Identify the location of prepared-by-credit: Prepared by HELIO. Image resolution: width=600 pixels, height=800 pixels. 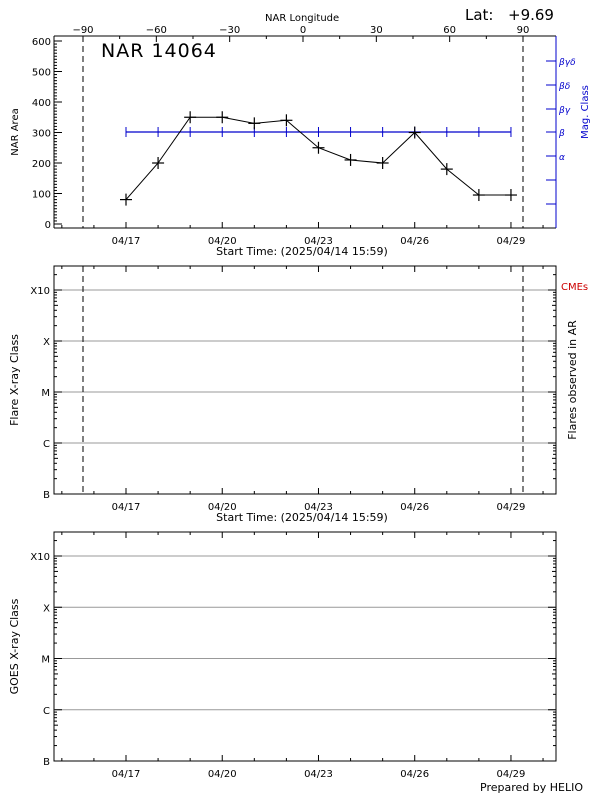
(531, 787).